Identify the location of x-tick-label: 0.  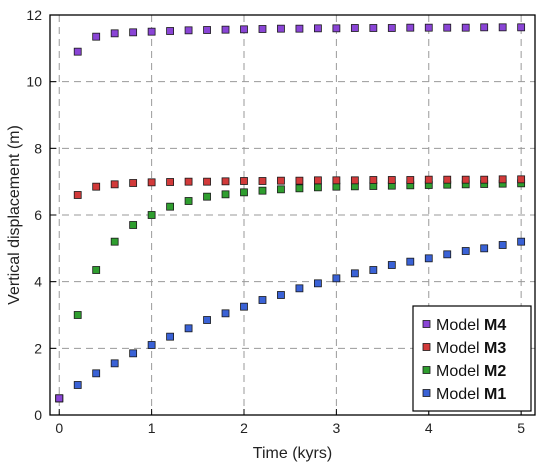
(59, 428).